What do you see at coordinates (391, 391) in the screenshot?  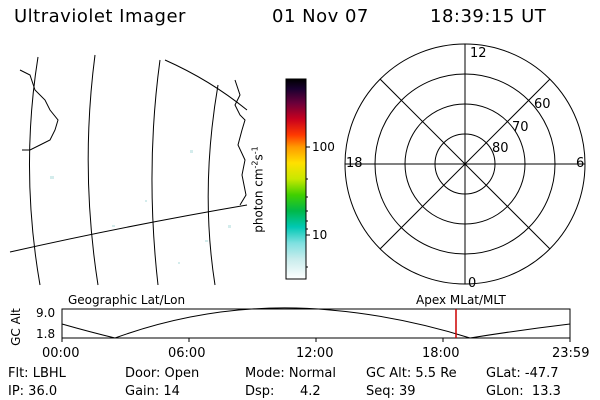 I see `seq-info: Seq: 39` at bounding box center [391, 391].